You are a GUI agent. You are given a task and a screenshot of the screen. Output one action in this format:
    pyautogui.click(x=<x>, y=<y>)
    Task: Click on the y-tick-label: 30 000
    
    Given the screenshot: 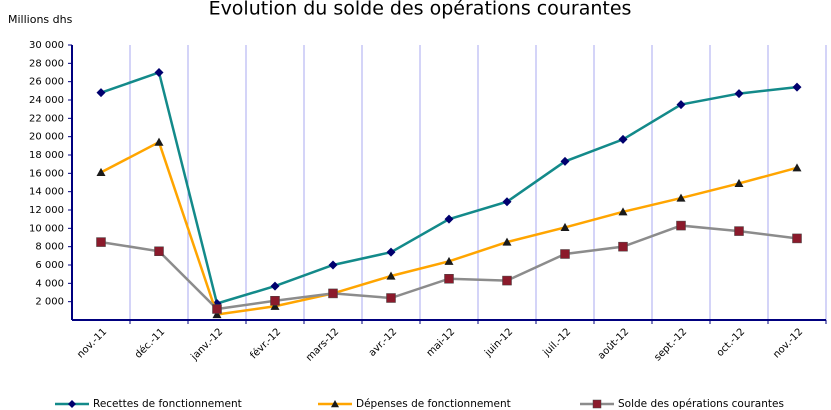 What is the action you would take?
    pyautogui.click(x=46, y=45)
    